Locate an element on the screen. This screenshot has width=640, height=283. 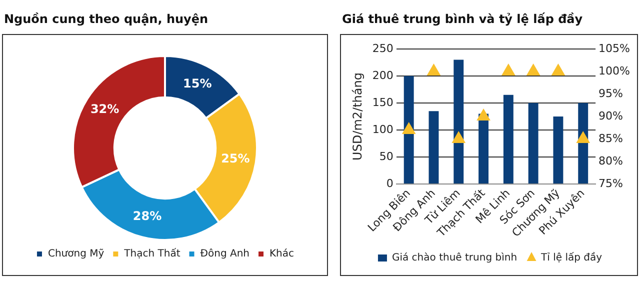
y2-tick-label: 90% is located at coordinates (611, 115).